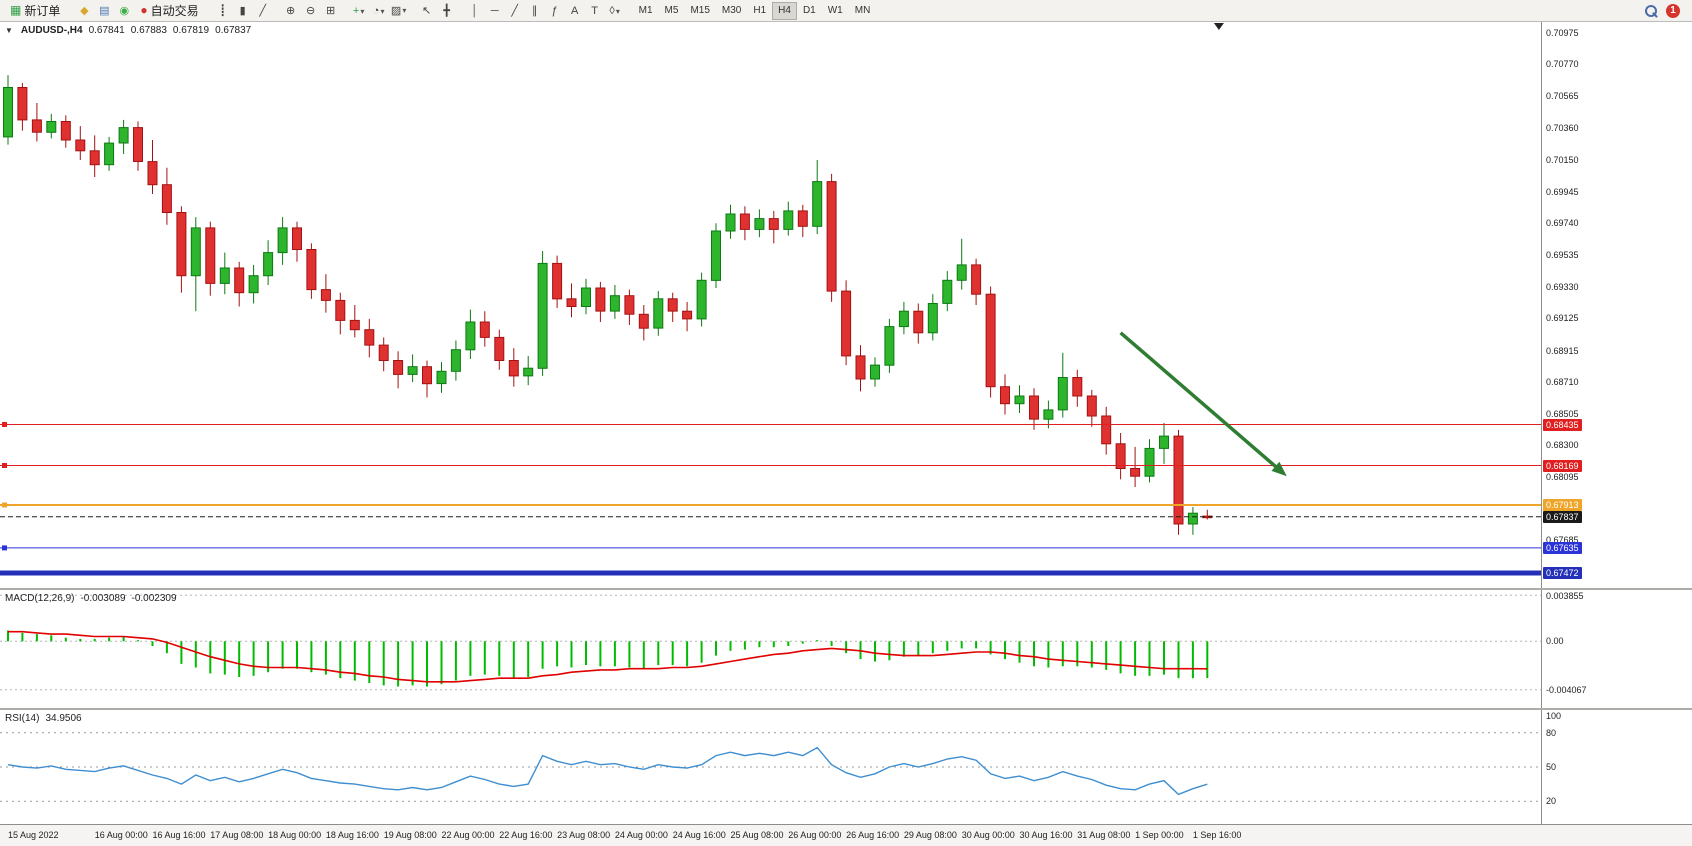 Image resolution: width=1692 pixels, height=846 pixels. I want to click on macd-name: MACD(12,26,9), so click(40, 598).